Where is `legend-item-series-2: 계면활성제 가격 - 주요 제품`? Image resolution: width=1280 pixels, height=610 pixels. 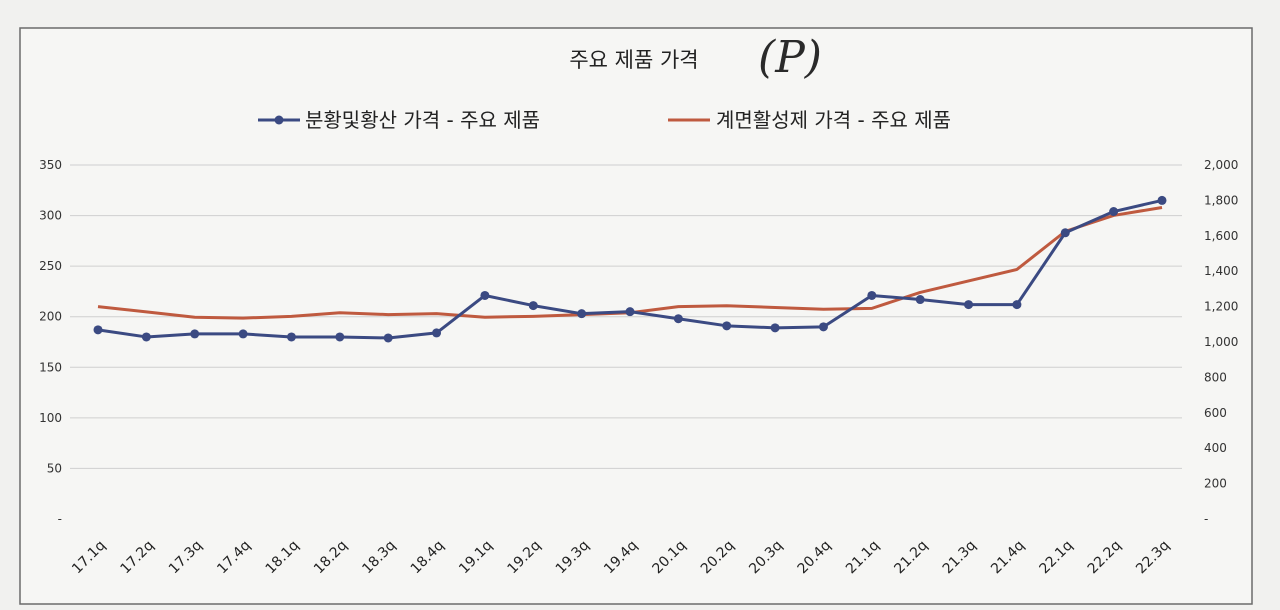 legend-item-series-2: 계면활성제 가격 - 주요 제품 is located at coordinates (809, 120).